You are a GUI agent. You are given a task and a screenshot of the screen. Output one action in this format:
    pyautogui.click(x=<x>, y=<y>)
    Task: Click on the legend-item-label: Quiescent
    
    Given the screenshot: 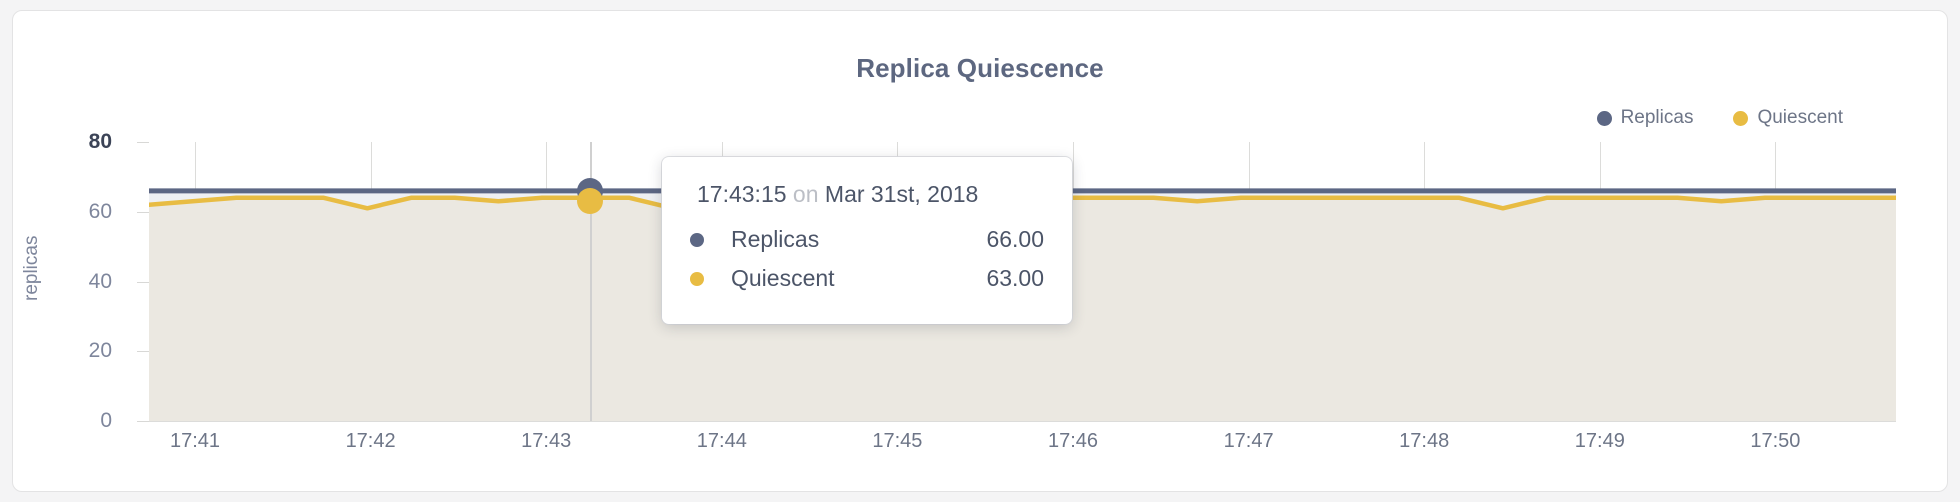 What is the action you would take?
    pyautogui.click(x=1800, y=117)
    